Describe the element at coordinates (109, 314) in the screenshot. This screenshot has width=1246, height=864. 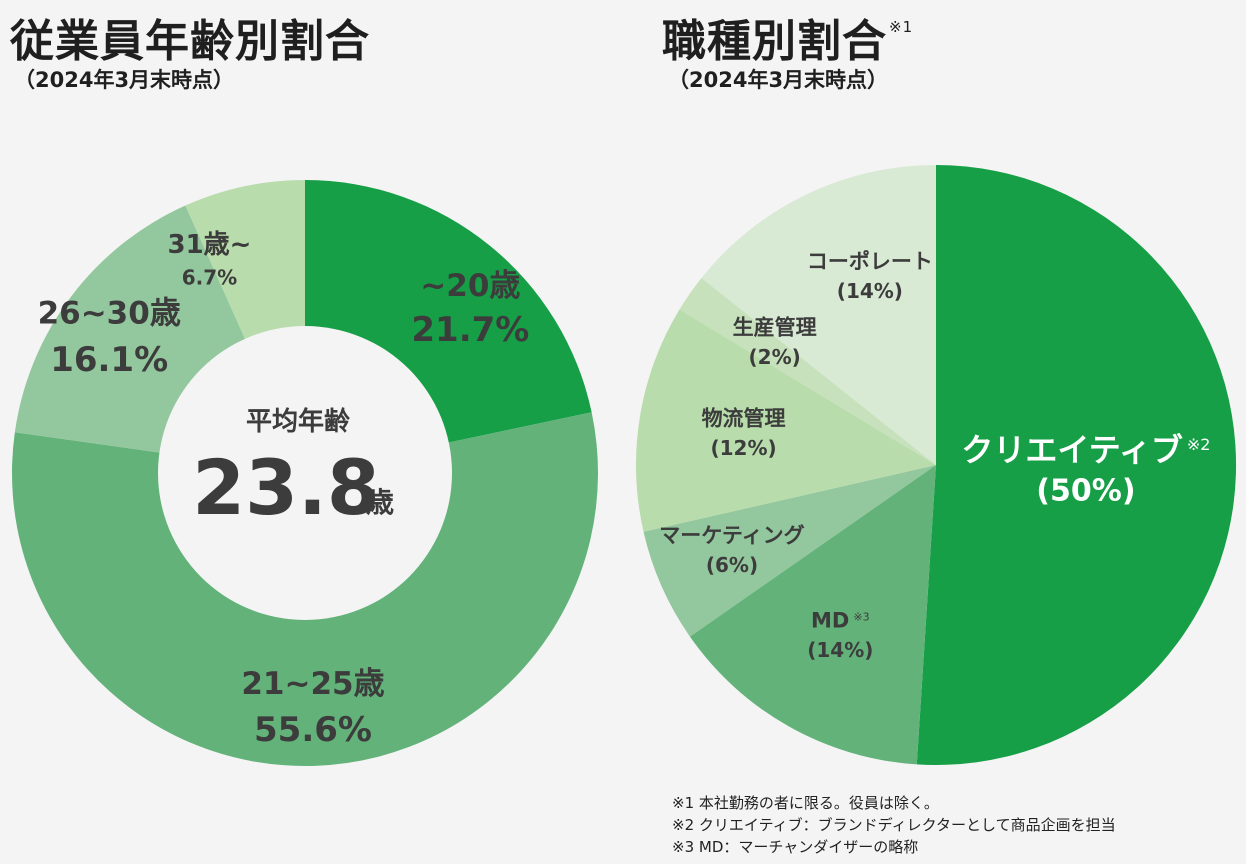
I see `age-category-label-2: 26~30歳` at that location.